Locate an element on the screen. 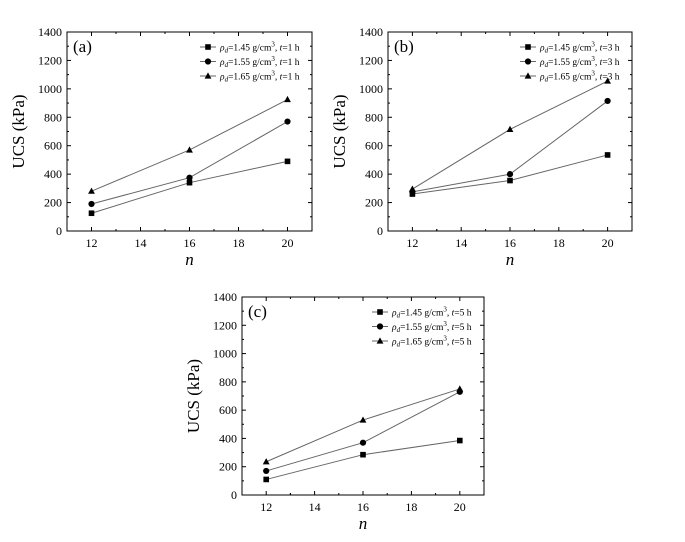 This screenshot has height=542, width=685. panel-label: (b) is located at coordinates (404, 46).